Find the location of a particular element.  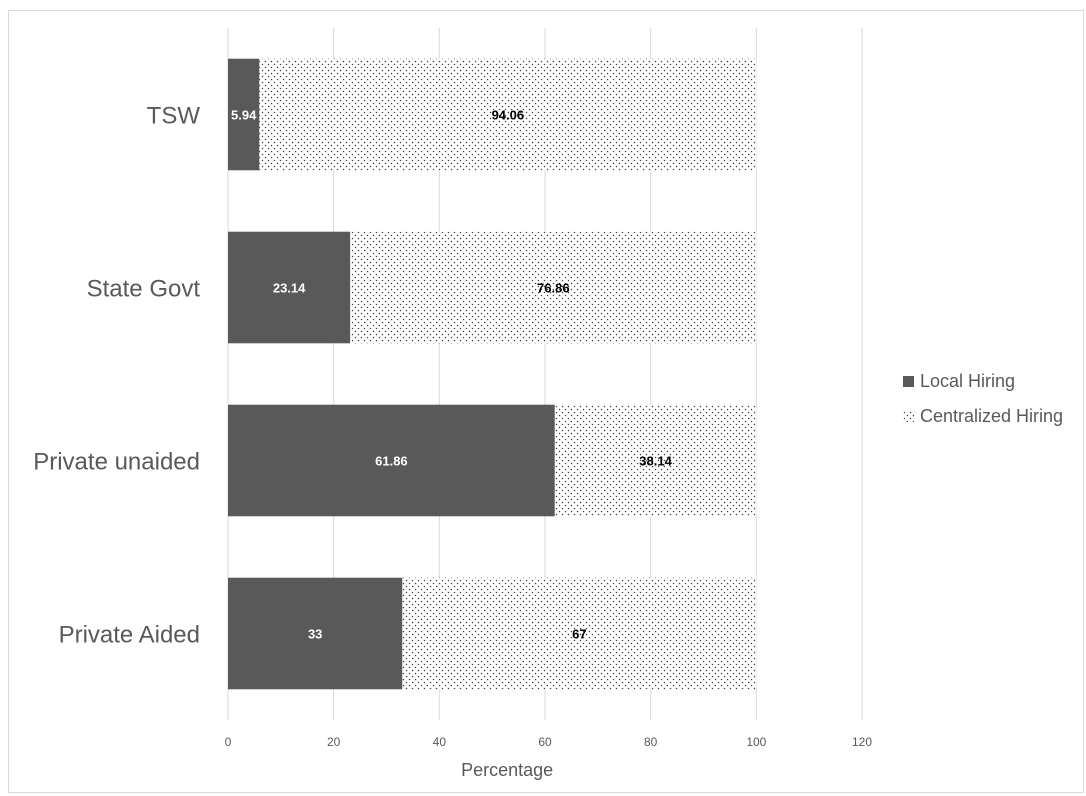

data-label: 94.06 is located at coordinates (508, 115).